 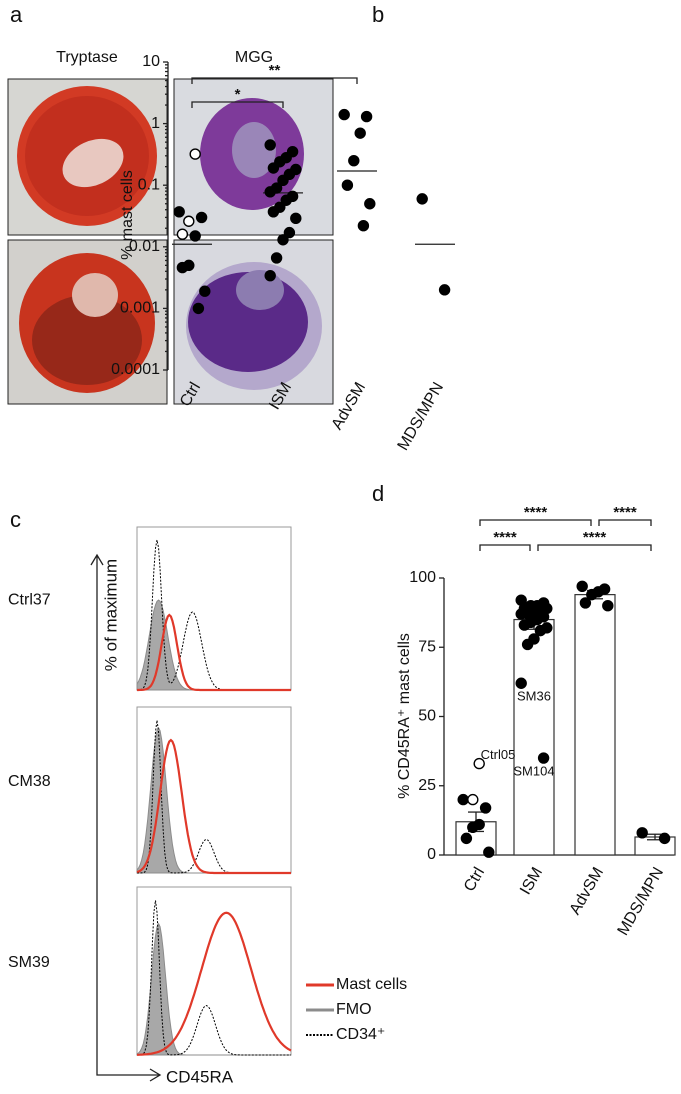 What do you see at coordinates (126, 817) in the screenshot?
I see `axis-arrow` at bounding box center [126, 817].